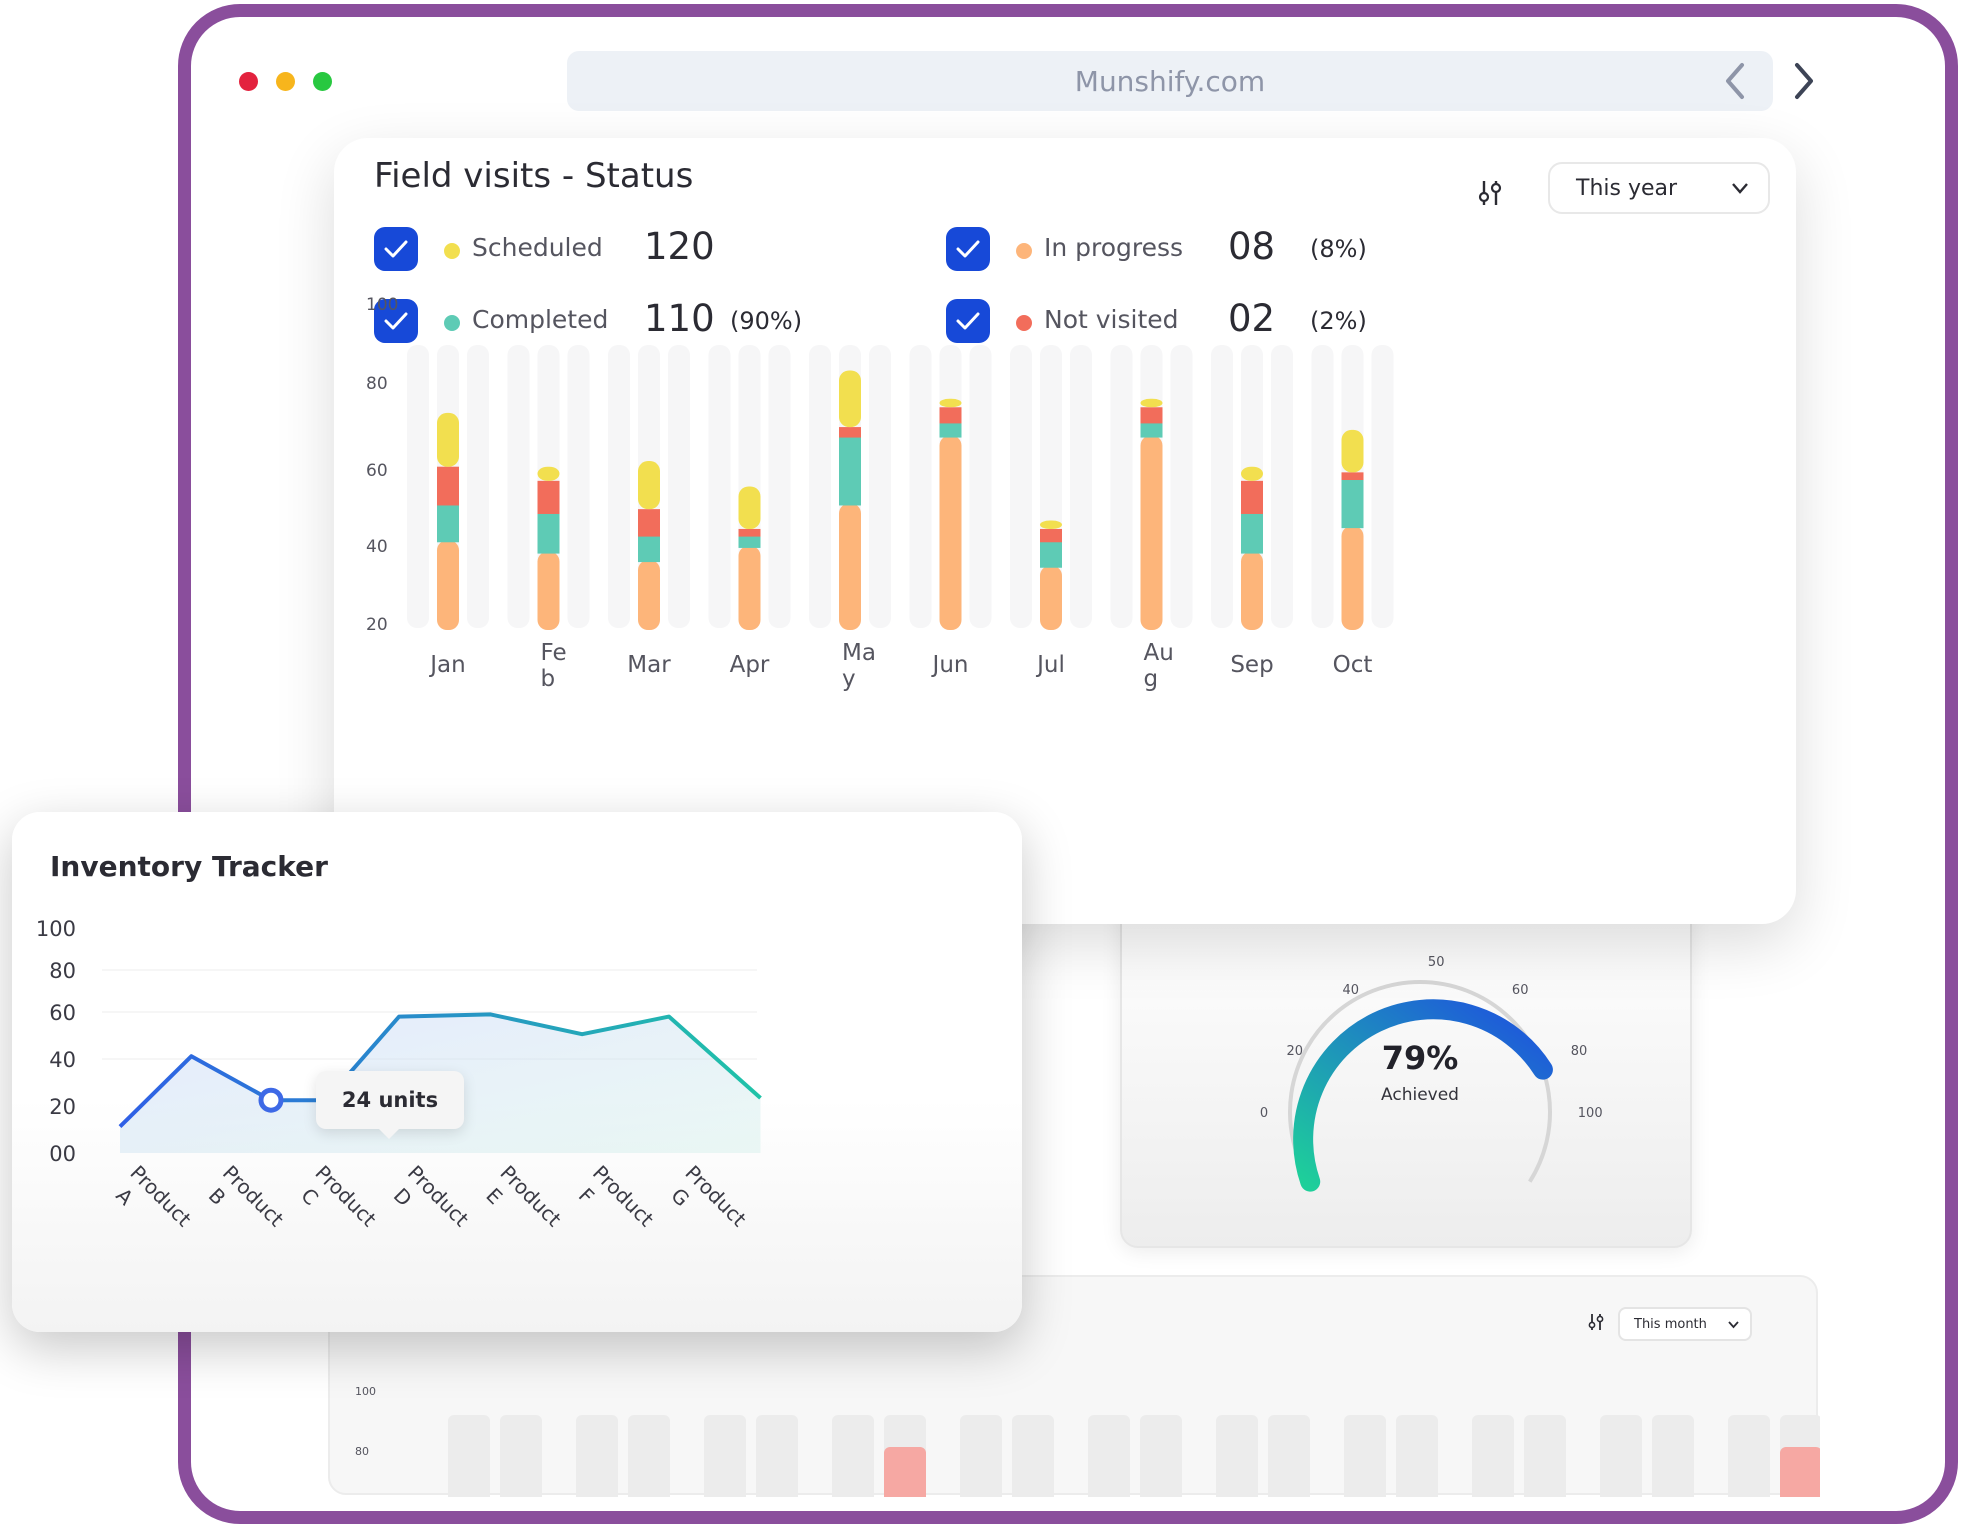 The height and width of the screenshot is (1524, 1975). I want to click on gauge-chart: 0 20 40 50 60 80 100 79% Achieved, so click(1431, 1073).